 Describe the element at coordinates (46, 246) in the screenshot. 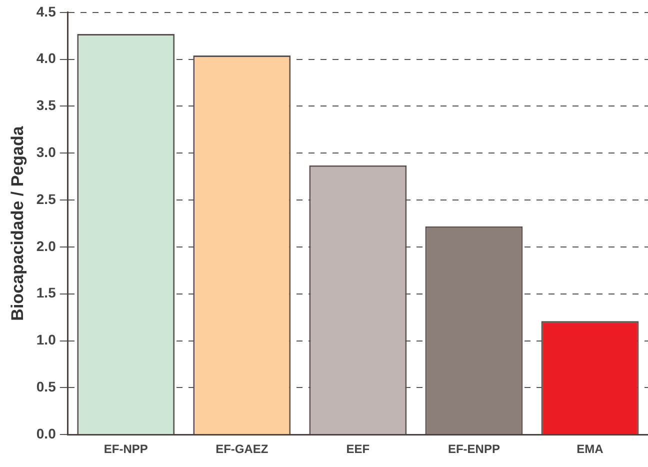

I see `y-tick-label: 2.0` at that location.